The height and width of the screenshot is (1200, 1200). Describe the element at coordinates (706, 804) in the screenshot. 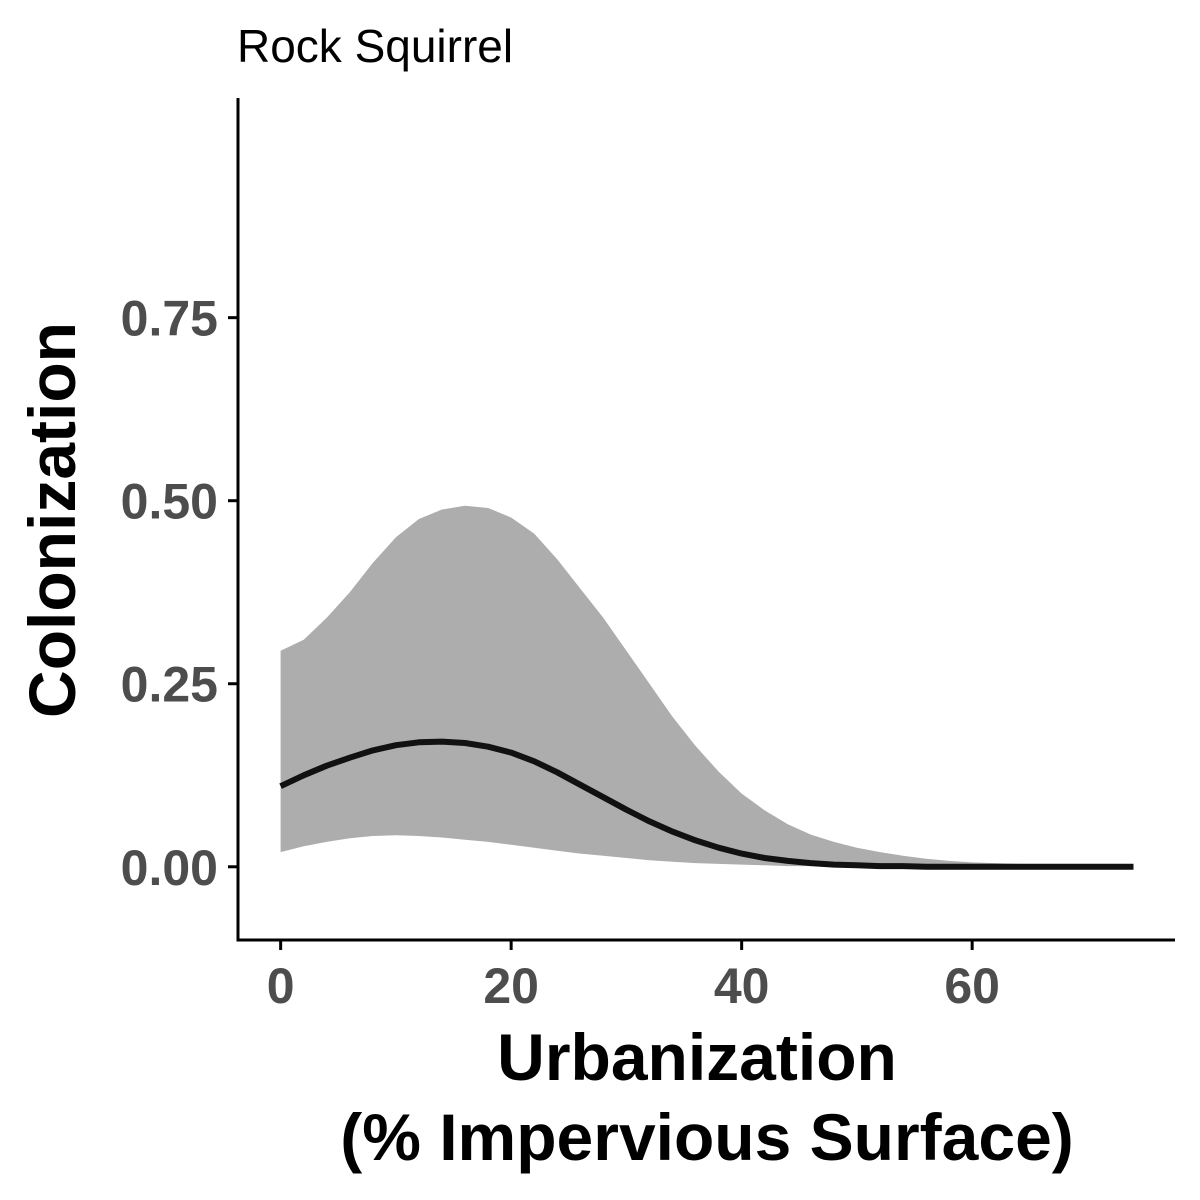

I see `fitted-line` at that location.